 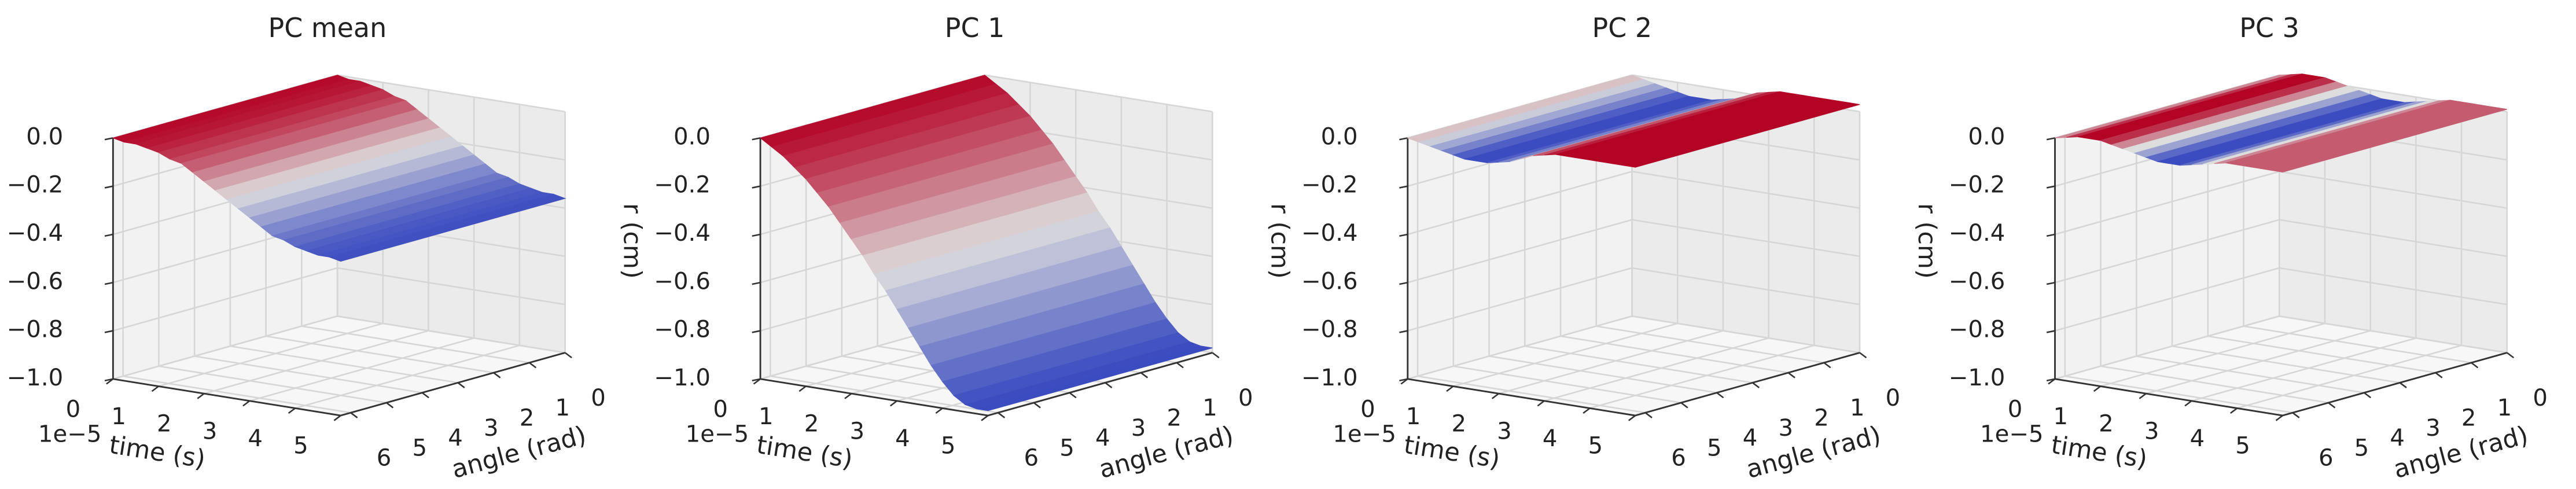 I want to click on x-tick-label: 5, so click(x=2242, y=446).